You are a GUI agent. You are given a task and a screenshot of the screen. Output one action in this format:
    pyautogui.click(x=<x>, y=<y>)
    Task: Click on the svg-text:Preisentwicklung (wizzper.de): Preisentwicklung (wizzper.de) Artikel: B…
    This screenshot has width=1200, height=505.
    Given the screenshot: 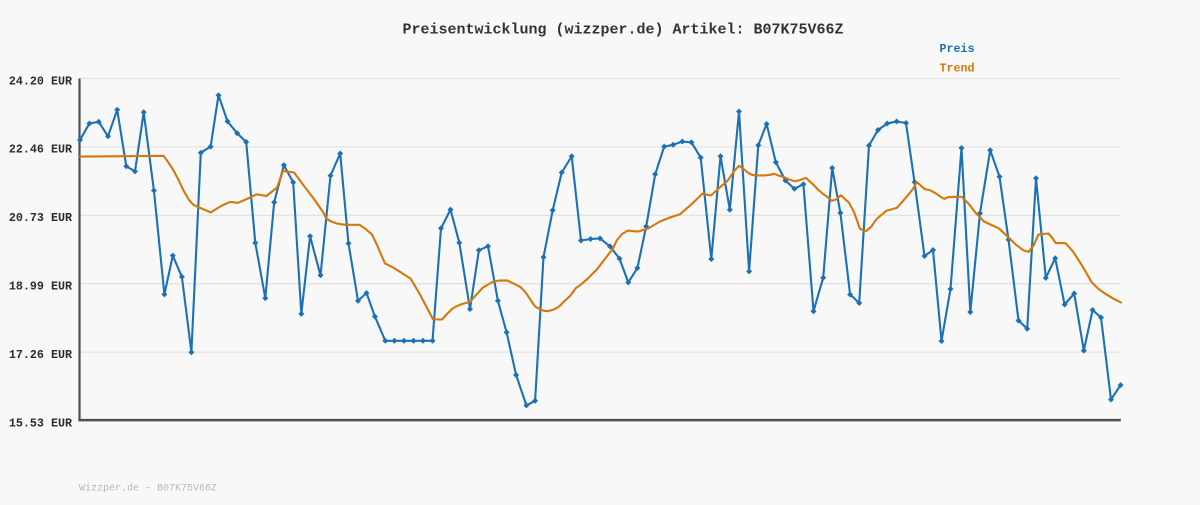 What is the action you would take?
    pyautogui.click(x=622, y=30)
    